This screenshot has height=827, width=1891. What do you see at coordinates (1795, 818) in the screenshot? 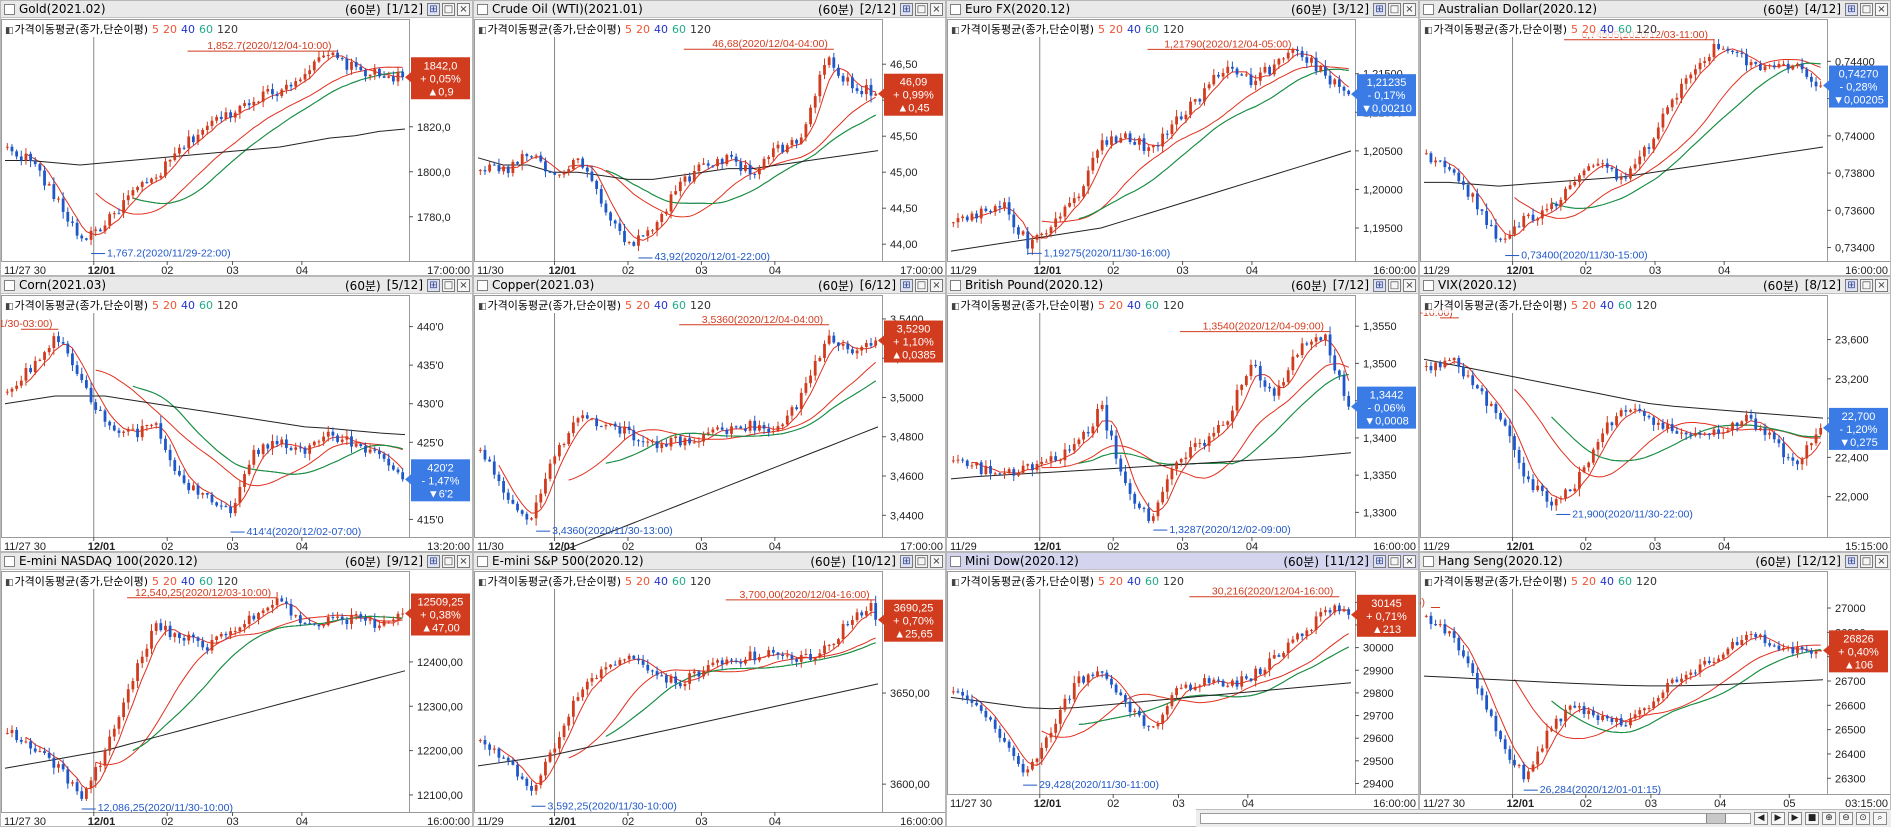
I see `play-icon: ▶` at bounding box center [1795, 818].